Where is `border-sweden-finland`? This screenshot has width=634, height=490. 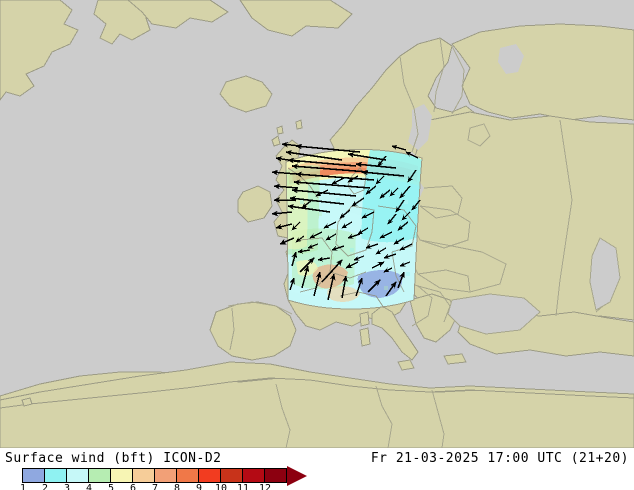 border-sweden-finland is located at coordinates (439, 75).